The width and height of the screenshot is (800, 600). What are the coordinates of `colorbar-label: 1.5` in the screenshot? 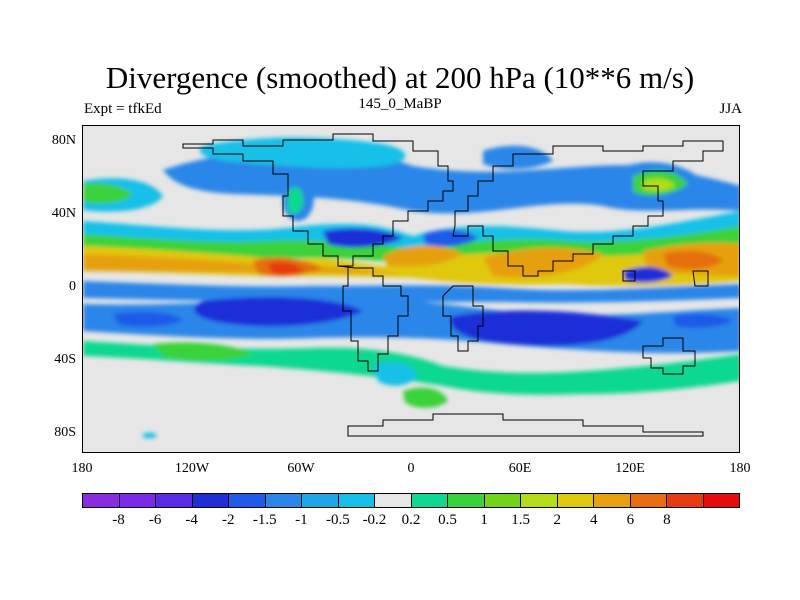 It's located at (521, 520).